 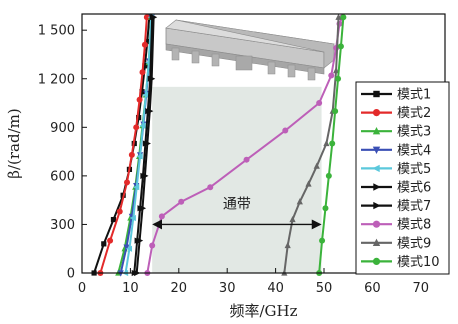 What do you see at coordinates (402, 178) in the screenshot?
I see `legend: 模式1 模式2 模式3 模式4 模式5 模式6 模式7 模式8 模式9 模式10` at bounding box center [402, 178].